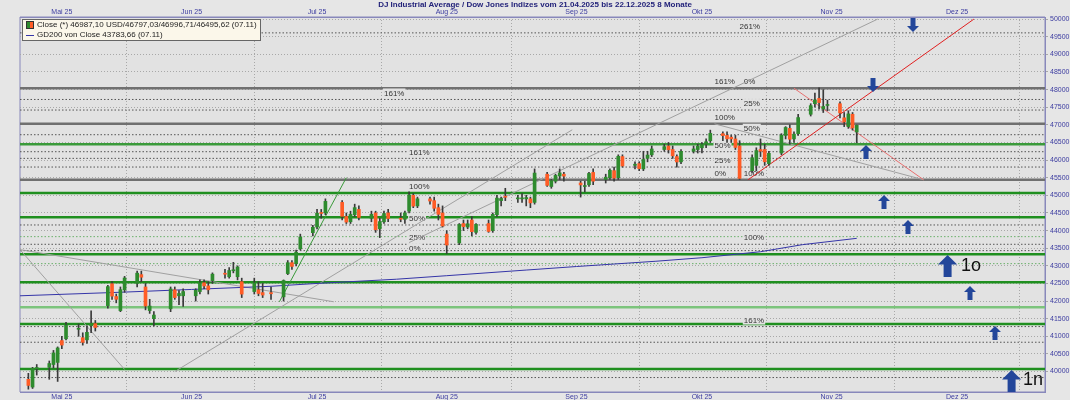 Image resolution: width=1070 pixels, height=400 pixels. What do you see at coordinates (100, 35) in the screenshot?
I see `legend-label: GD200 von Close 43783,66 (07.11)` at bounding box center [100, 35].